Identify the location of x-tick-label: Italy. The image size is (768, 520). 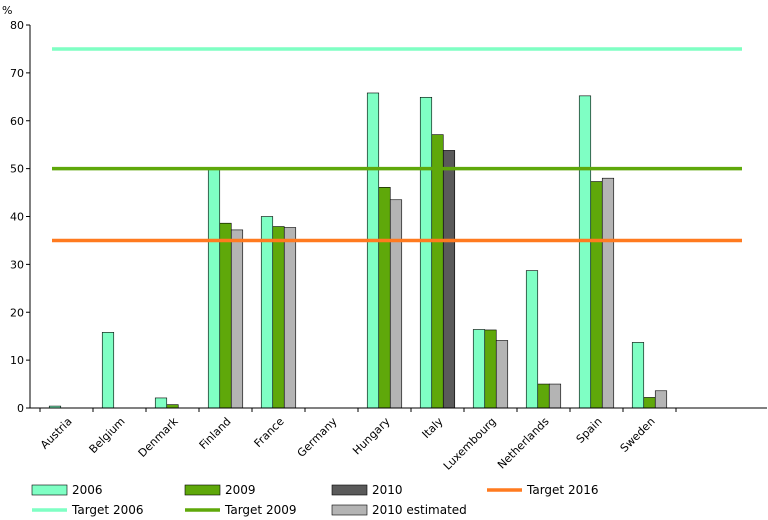
(433, 428).